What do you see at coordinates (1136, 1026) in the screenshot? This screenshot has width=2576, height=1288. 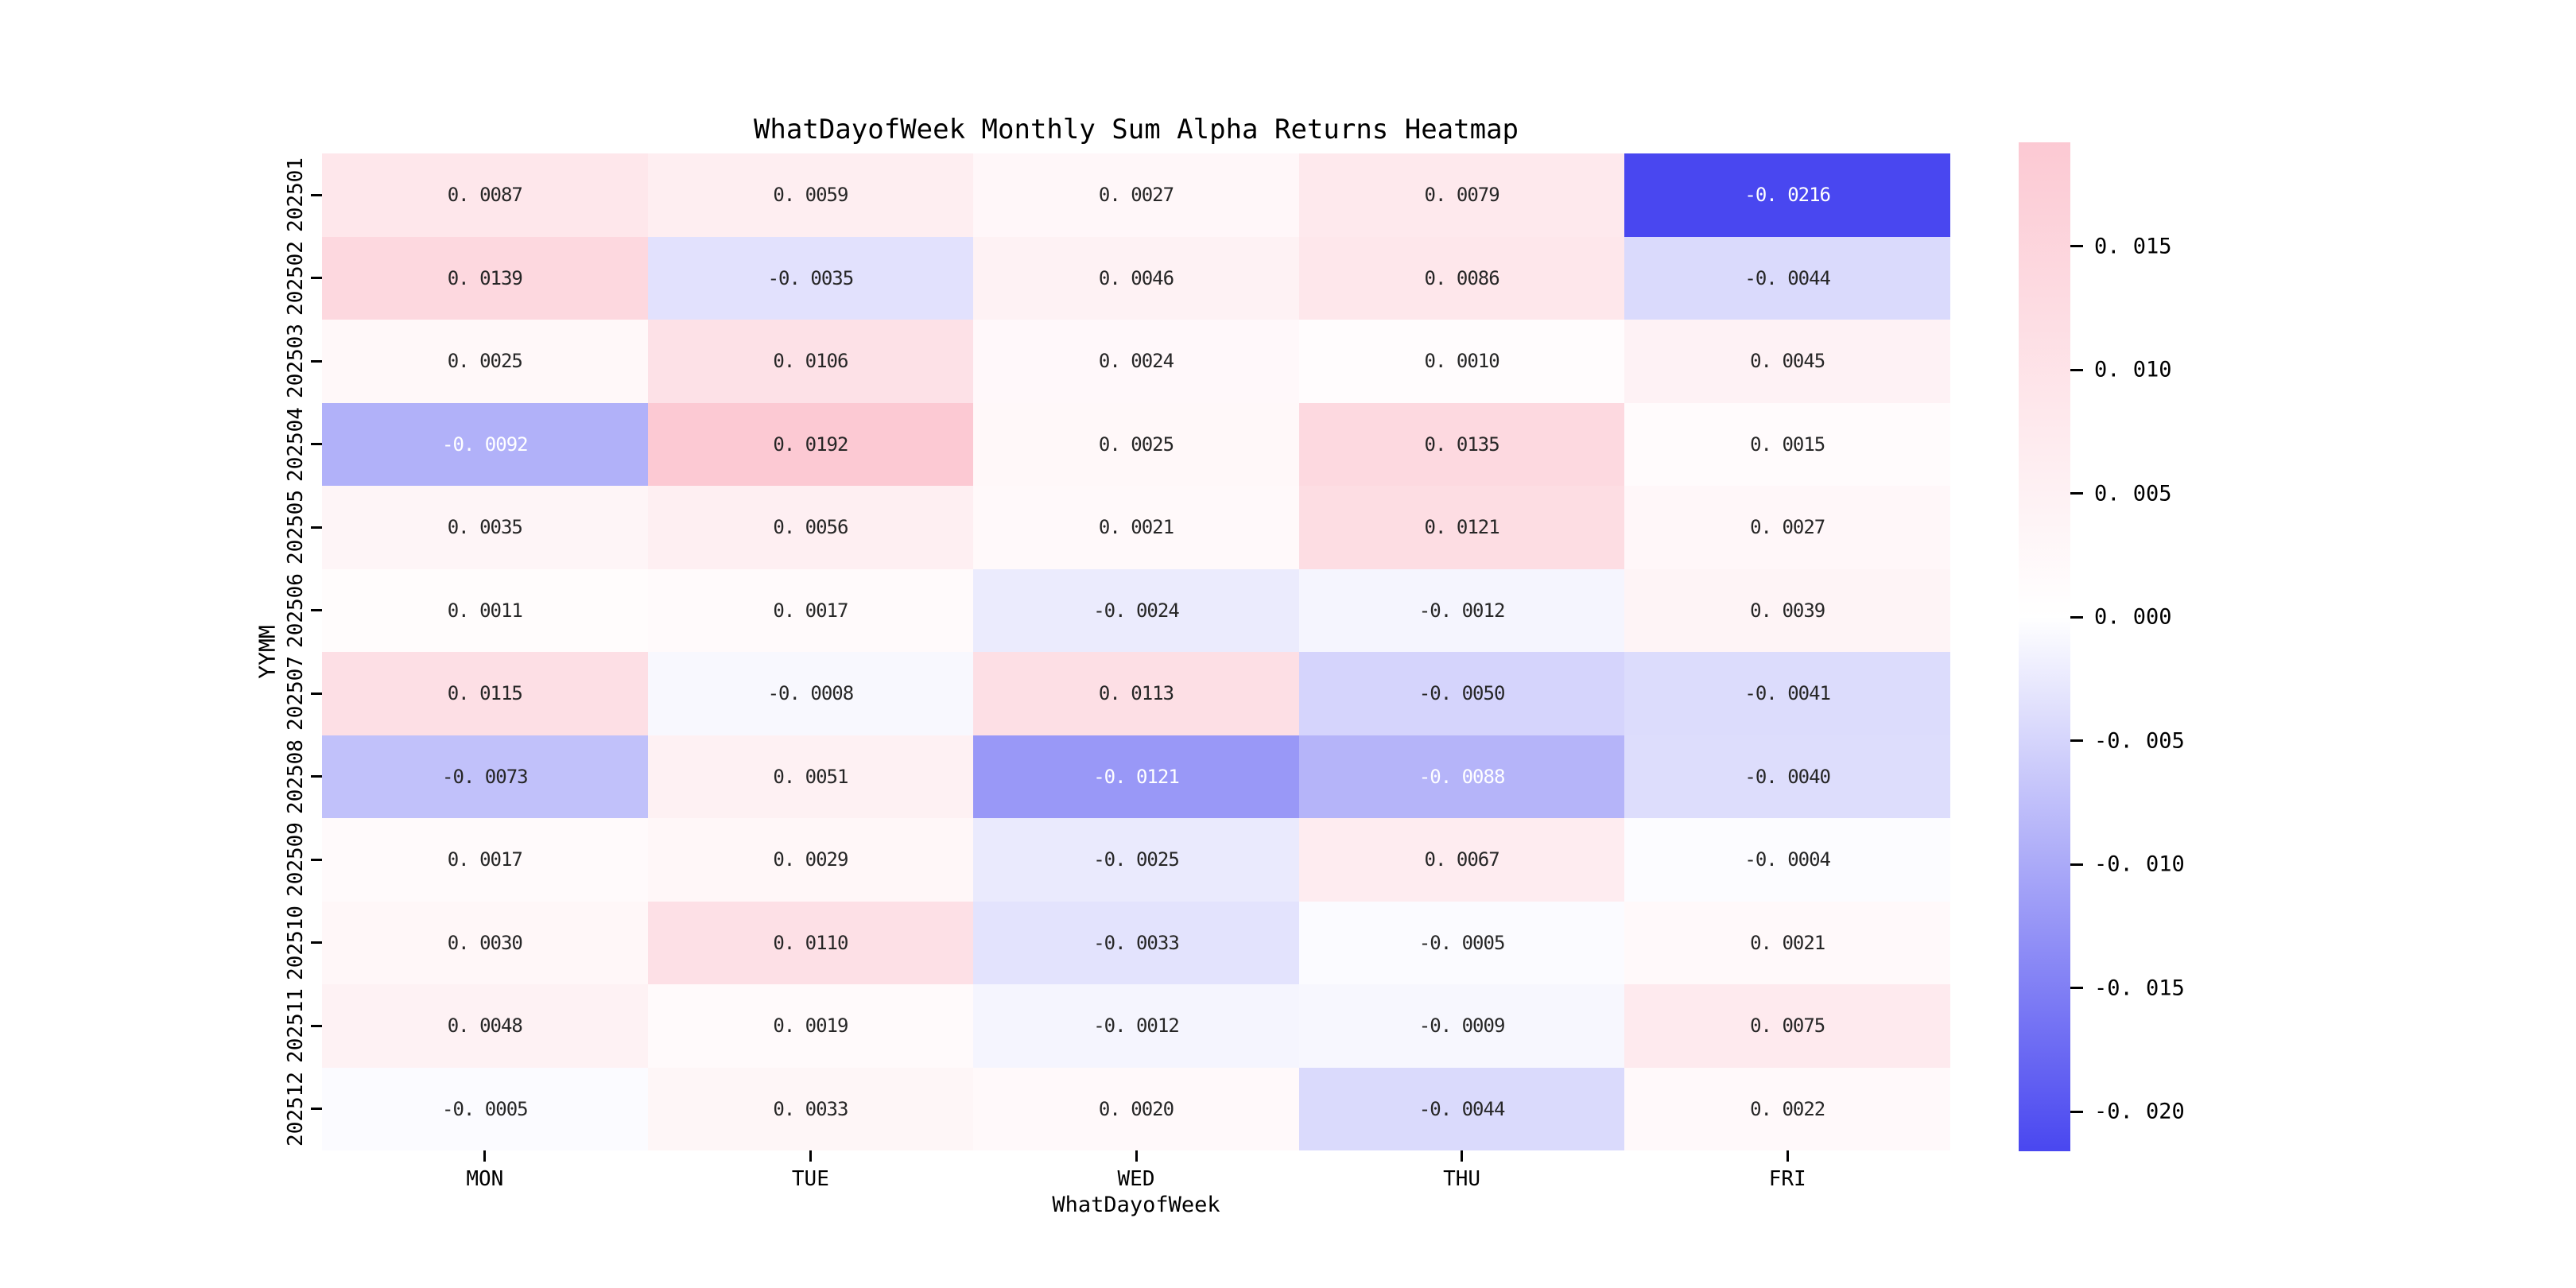 I see `cell-value: -0. 0012` at bounding box center [1136, 1026].